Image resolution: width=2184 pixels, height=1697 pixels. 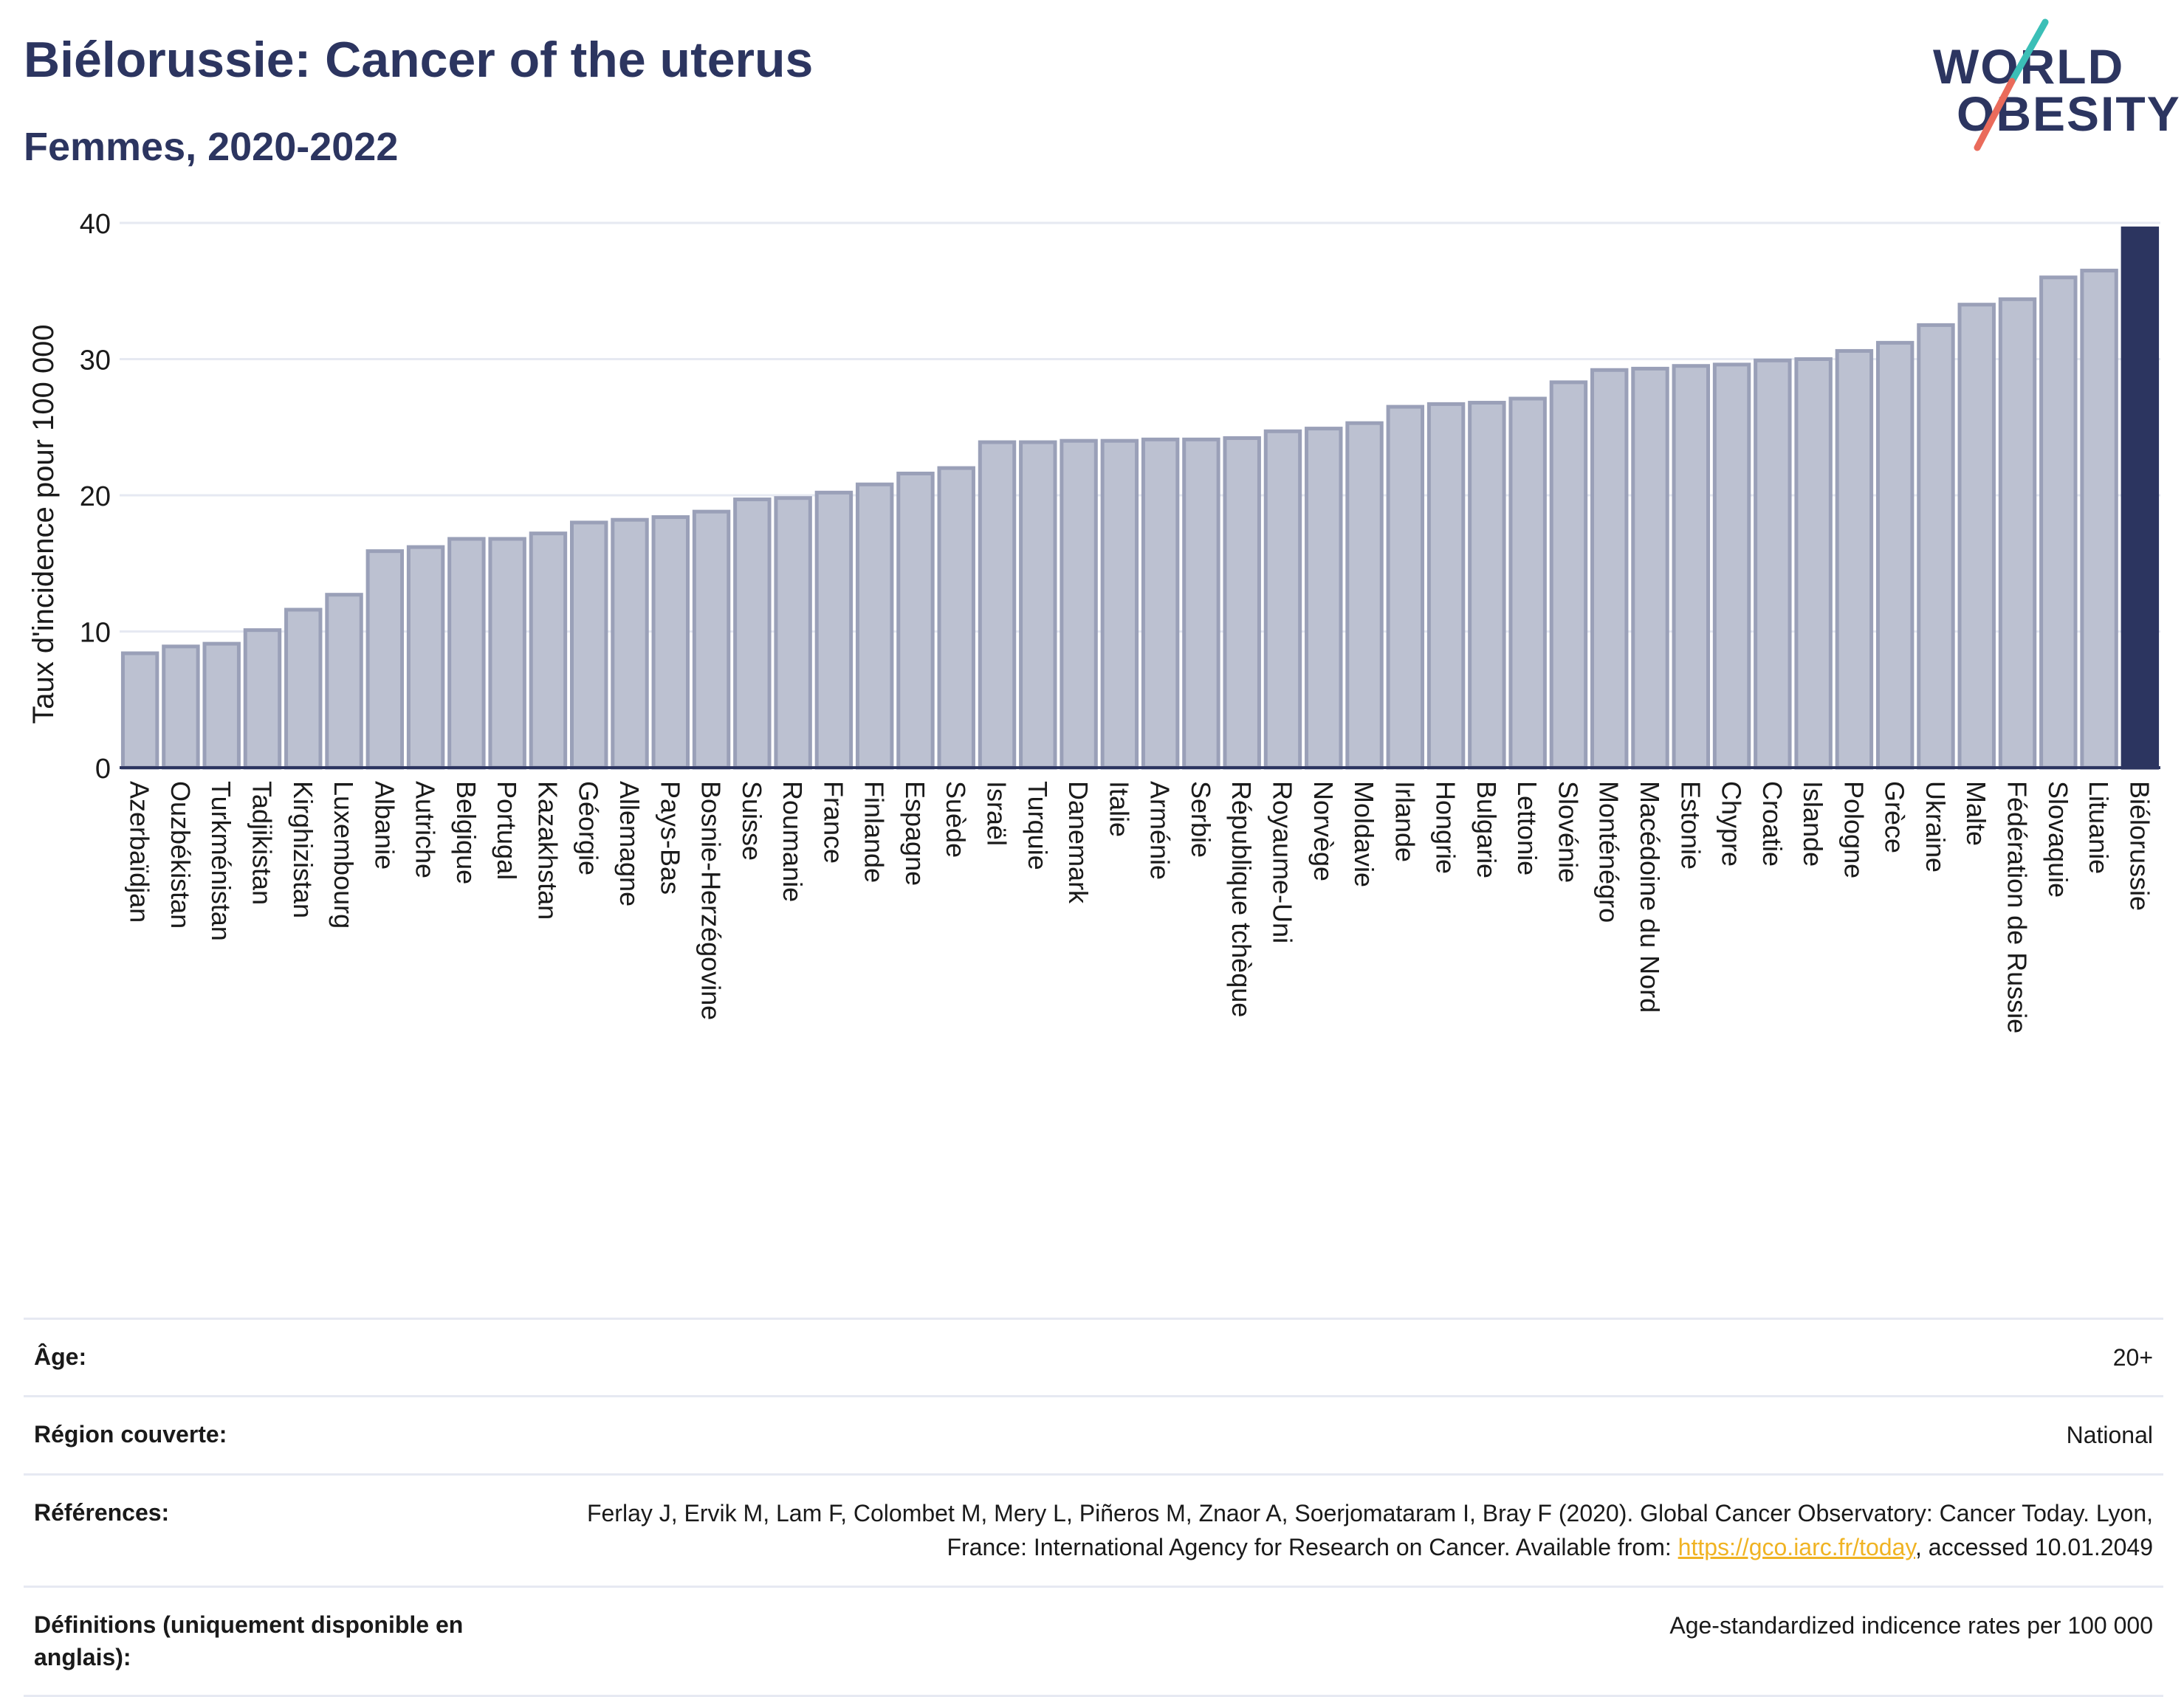 I want to click on bar-mac-doine-du-nord, so click(x=1650, y=568).